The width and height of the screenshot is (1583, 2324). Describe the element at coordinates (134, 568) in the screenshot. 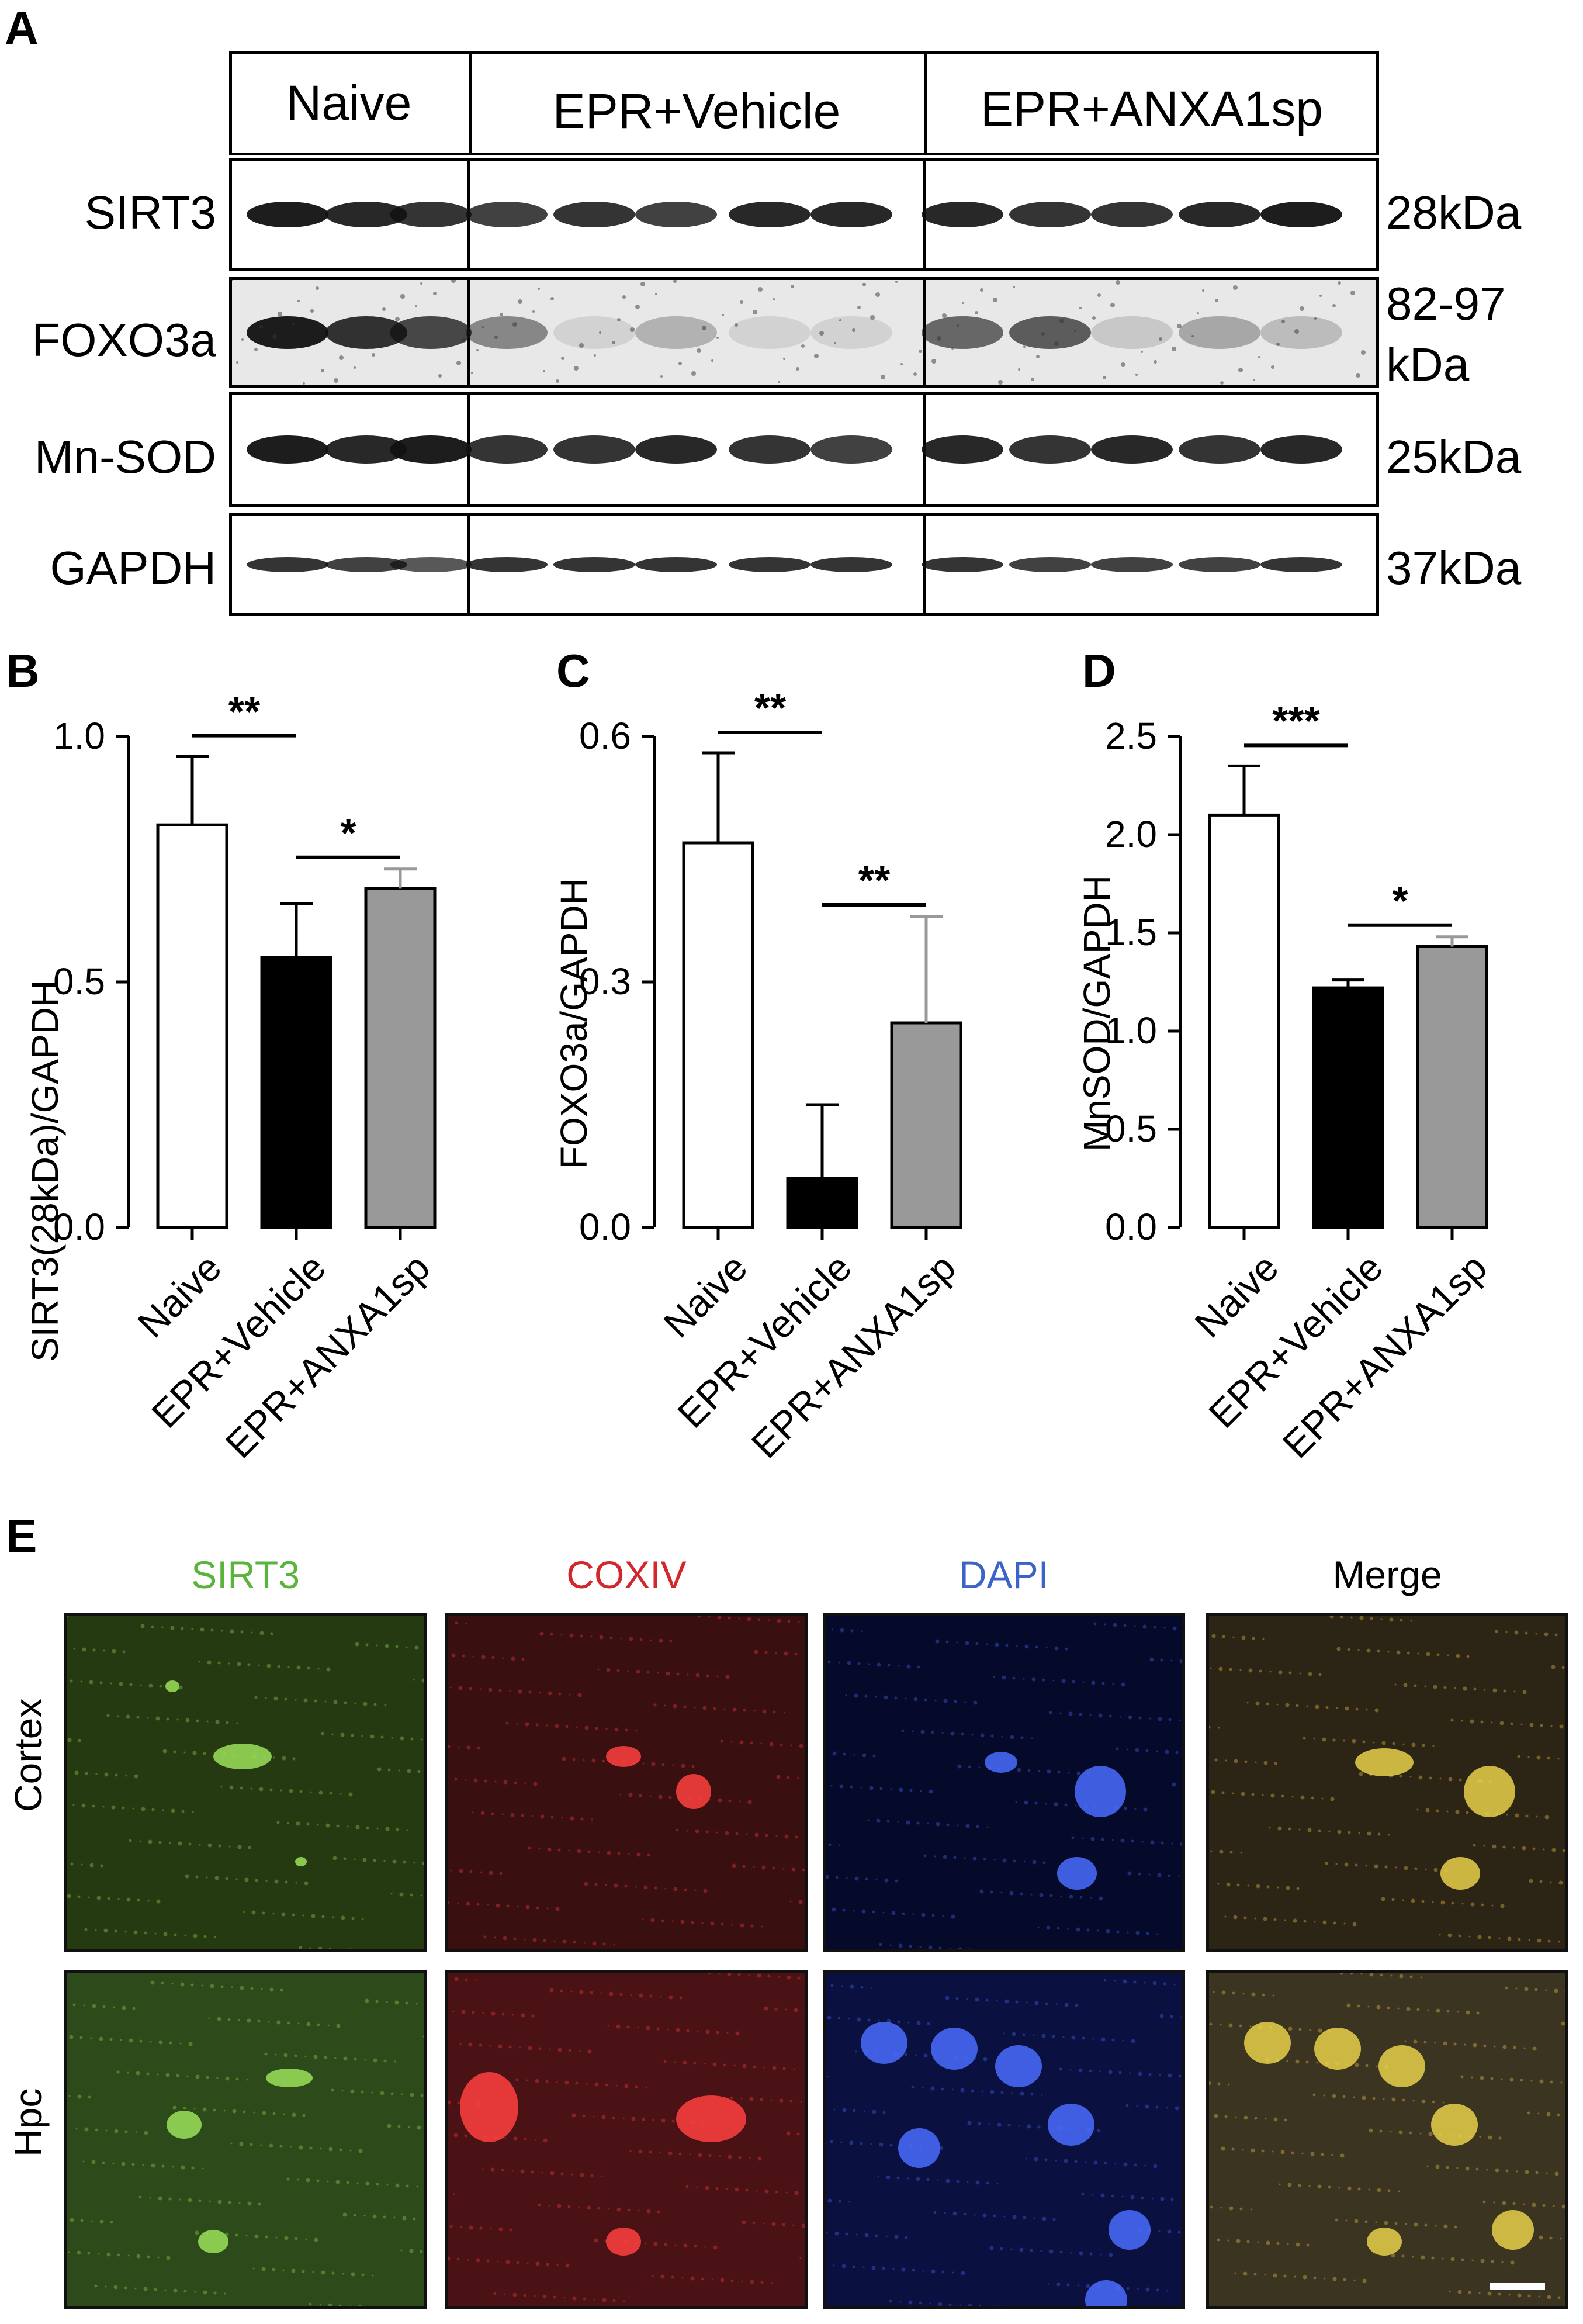

I see `blot-label-gapdh: GAPDH` at that location.